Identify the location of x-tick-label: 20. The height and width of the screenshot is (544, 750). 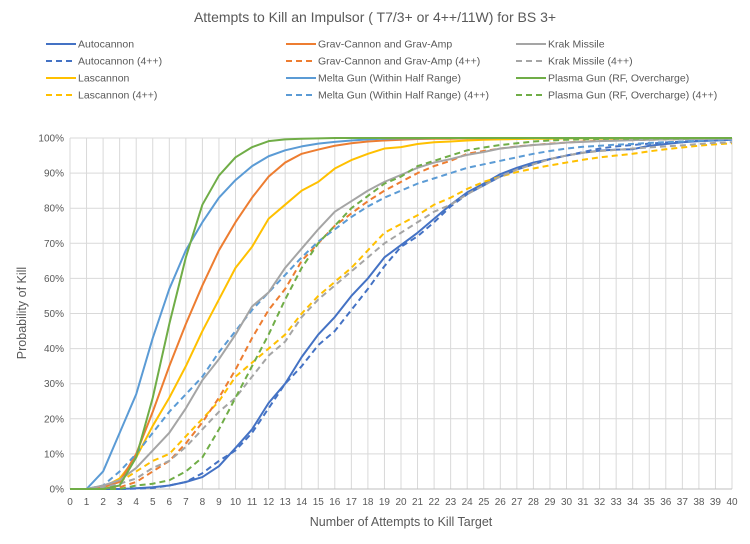
(401, 502).